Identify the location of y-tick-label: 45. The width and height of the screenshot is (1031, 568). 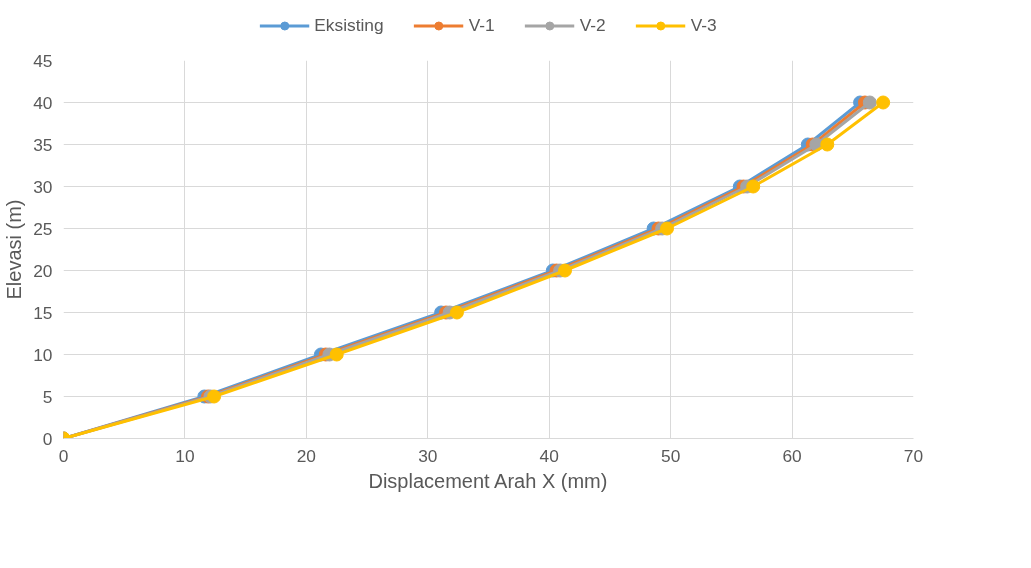
(43, 60).